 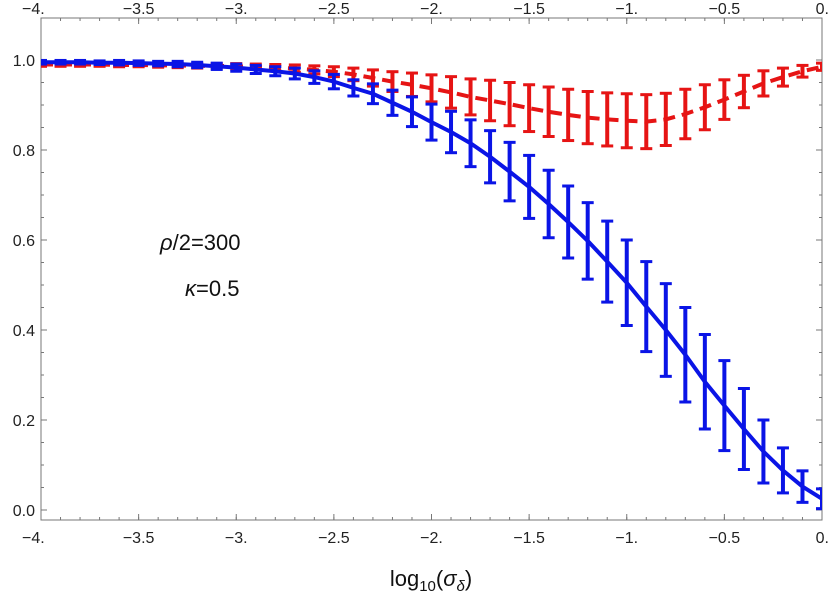 I want to click on y-tick-label: 0.0, so click(x=24, y=511).